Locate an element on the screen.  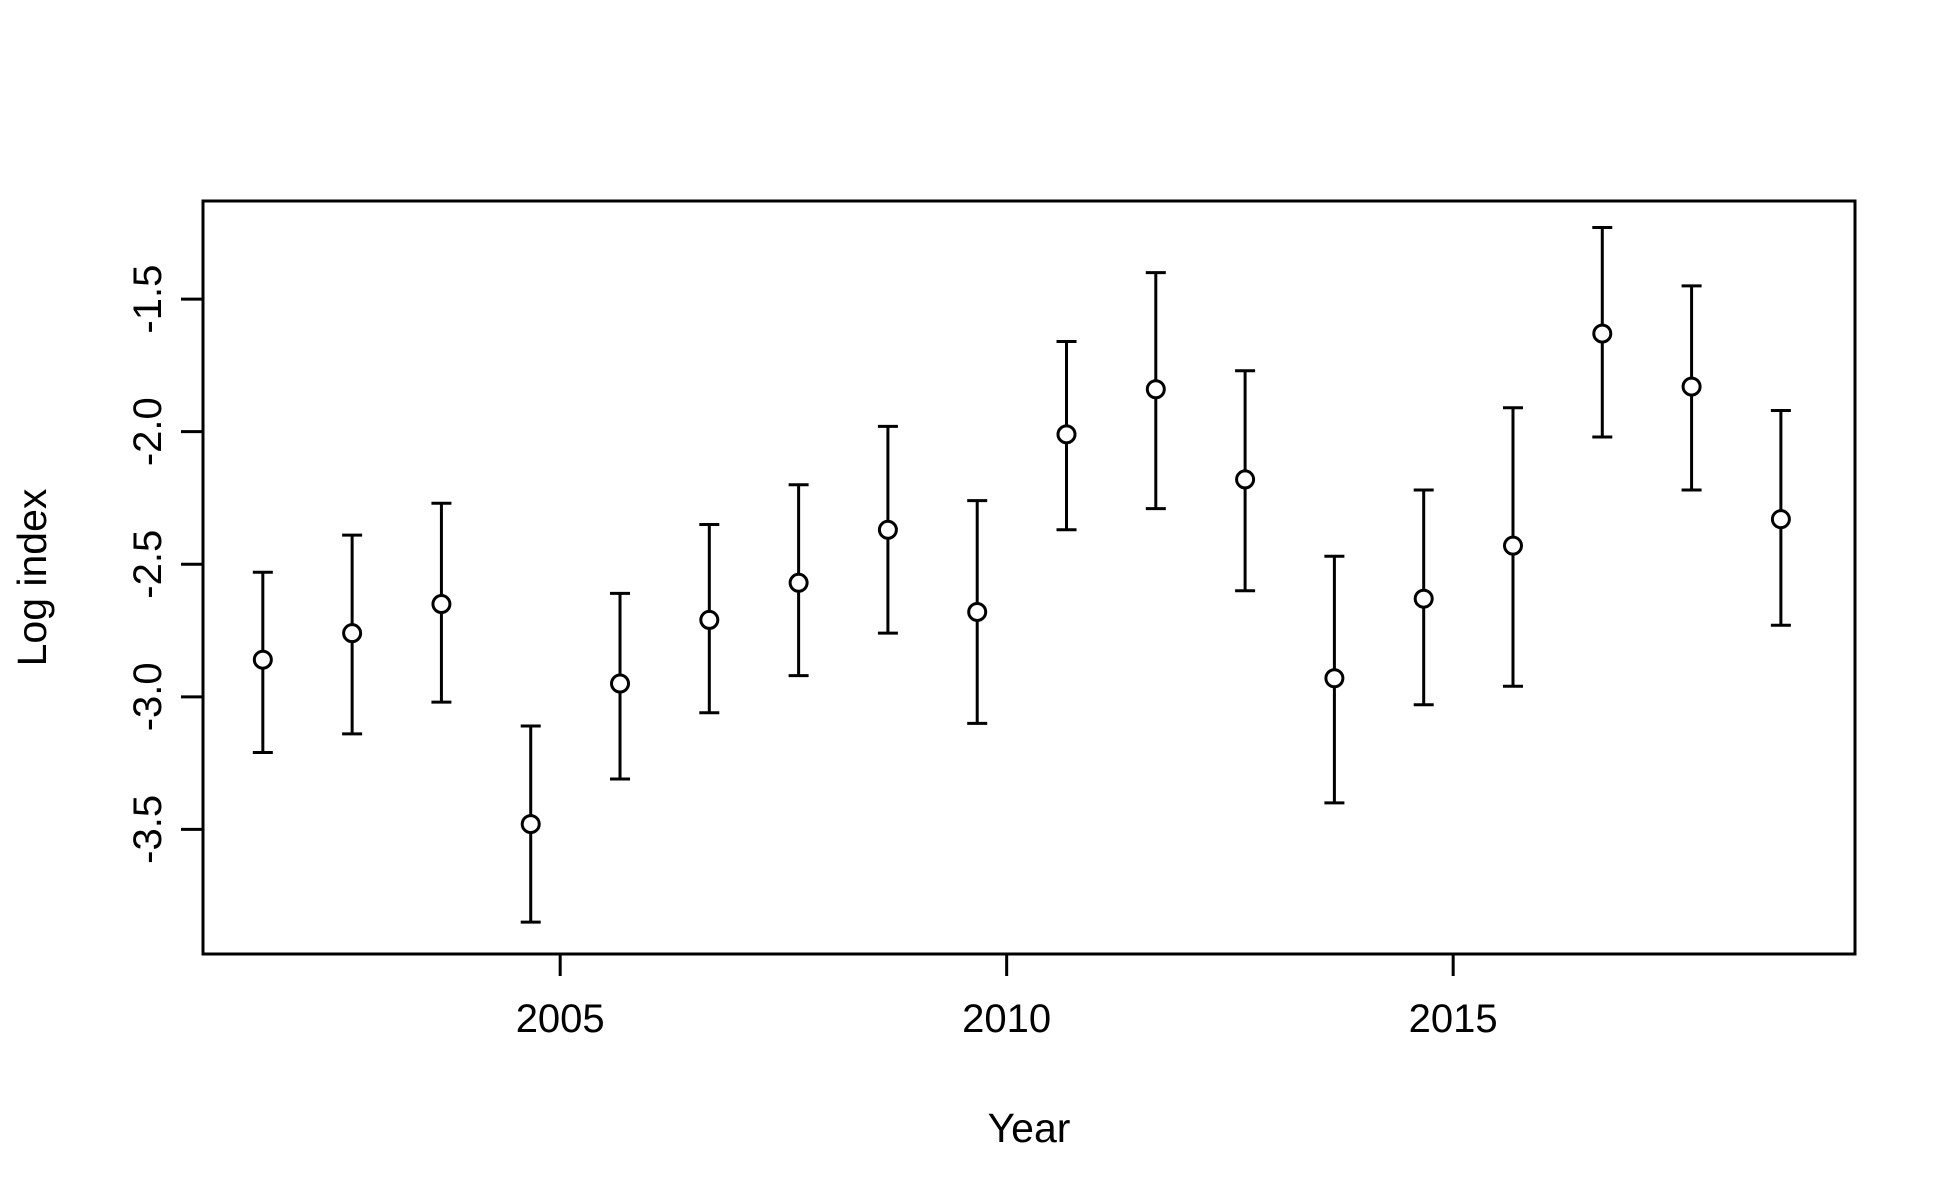
x-axis: 2005 2010 2015 is located at coordinates (1007, 996).